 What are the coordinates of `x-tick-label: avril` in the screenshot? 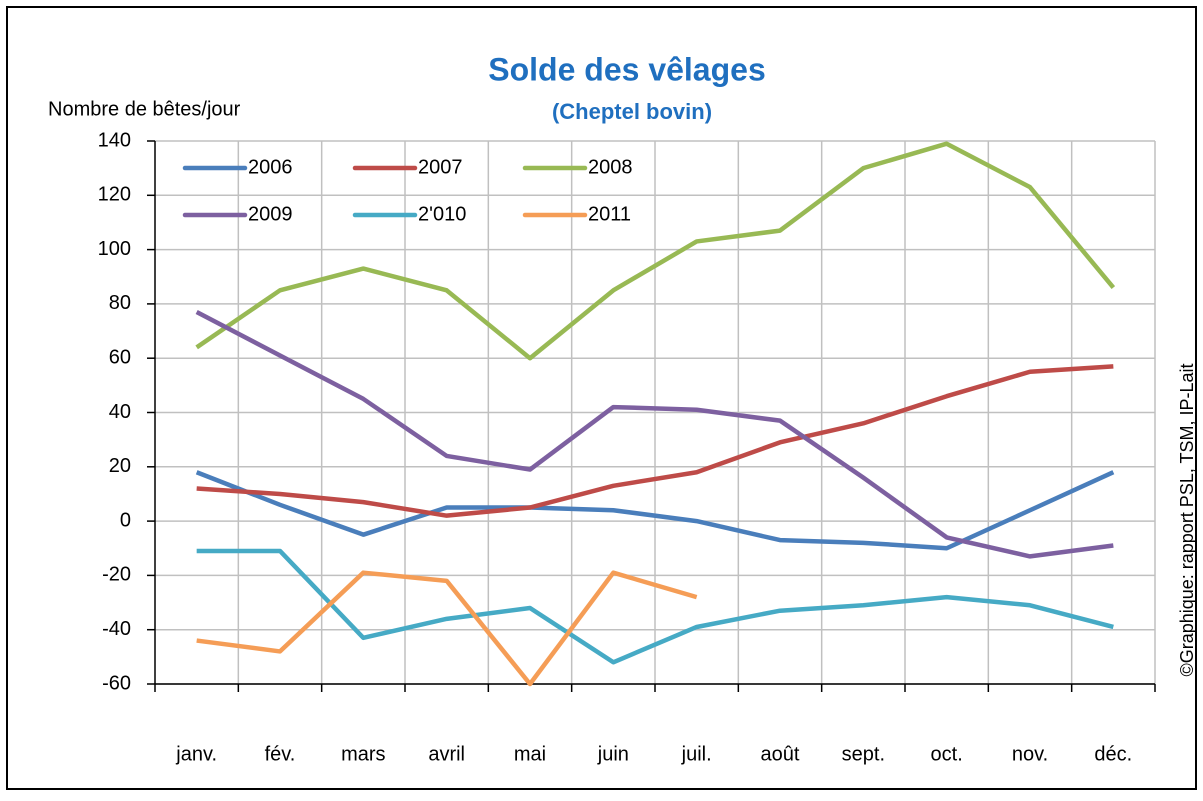 It's located at (446, 754).